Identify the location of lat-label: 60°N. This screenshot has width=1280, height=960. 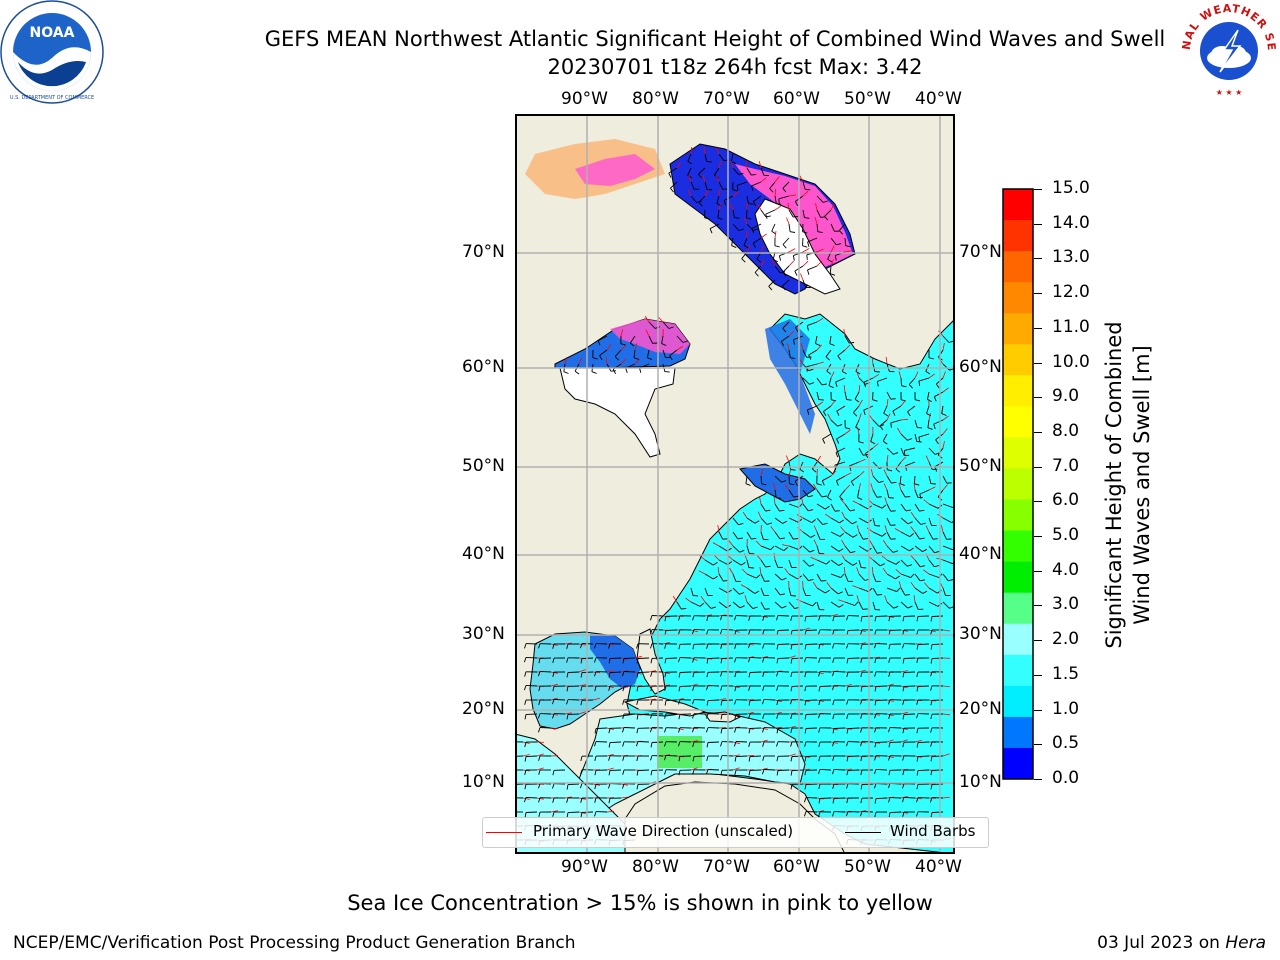
(980, 367).